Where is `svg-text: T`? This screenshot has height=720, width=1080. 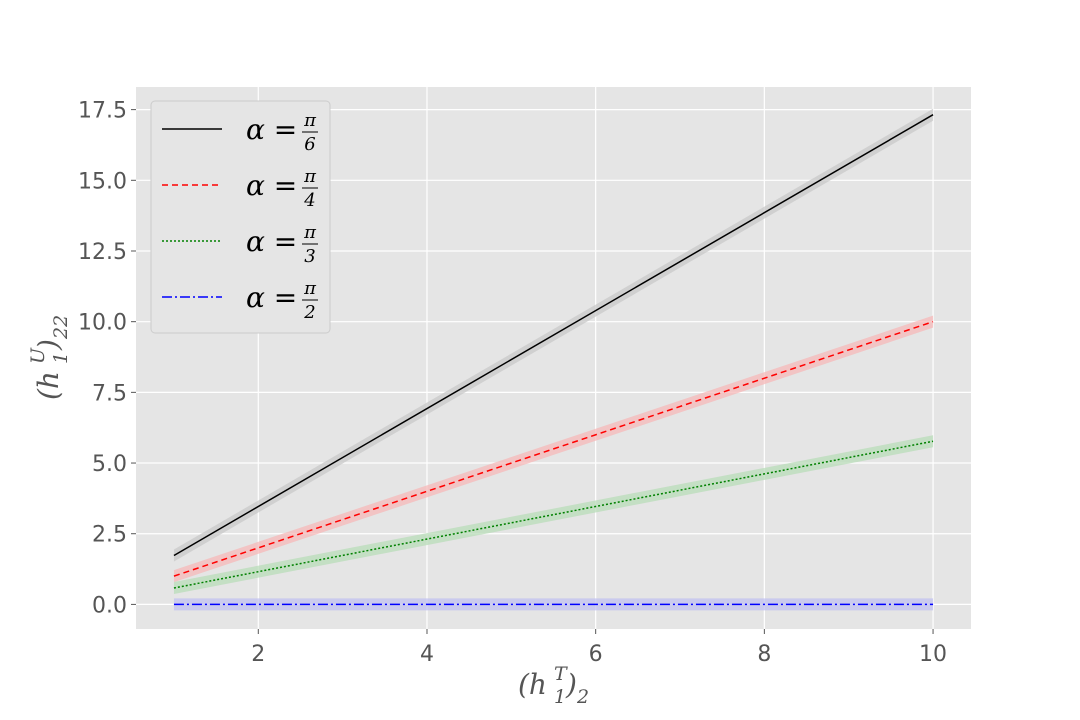 svg-text: T is located at coordinates (561, 674).